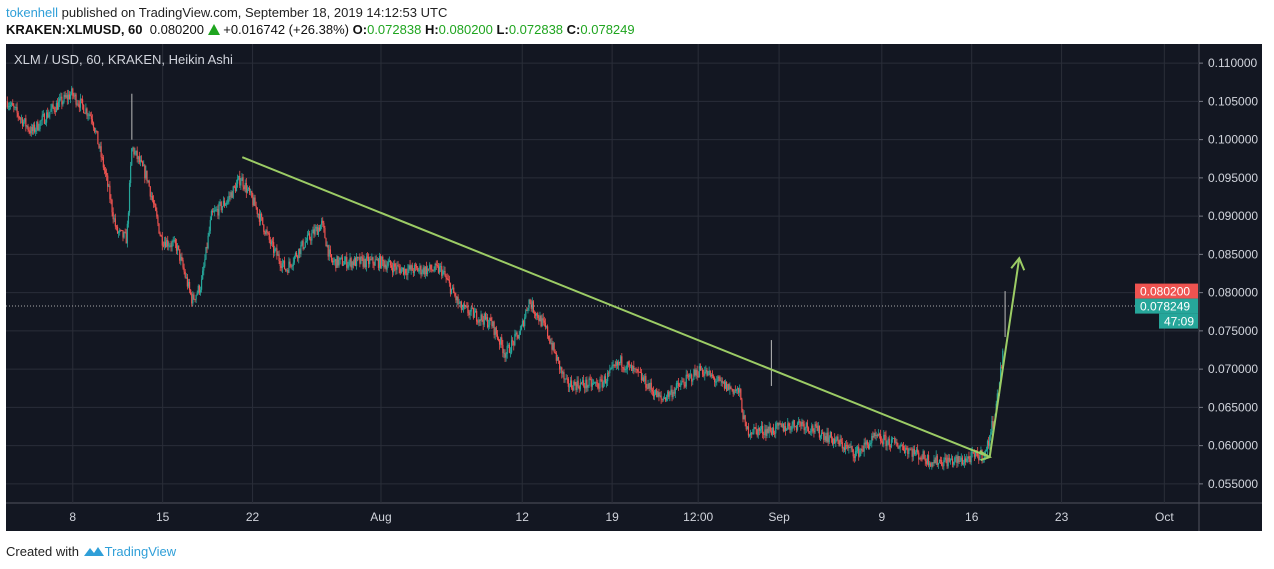 This screenshot has width=1274, height=569. I want to click on author-link: tokenhell, so click(32, 12).